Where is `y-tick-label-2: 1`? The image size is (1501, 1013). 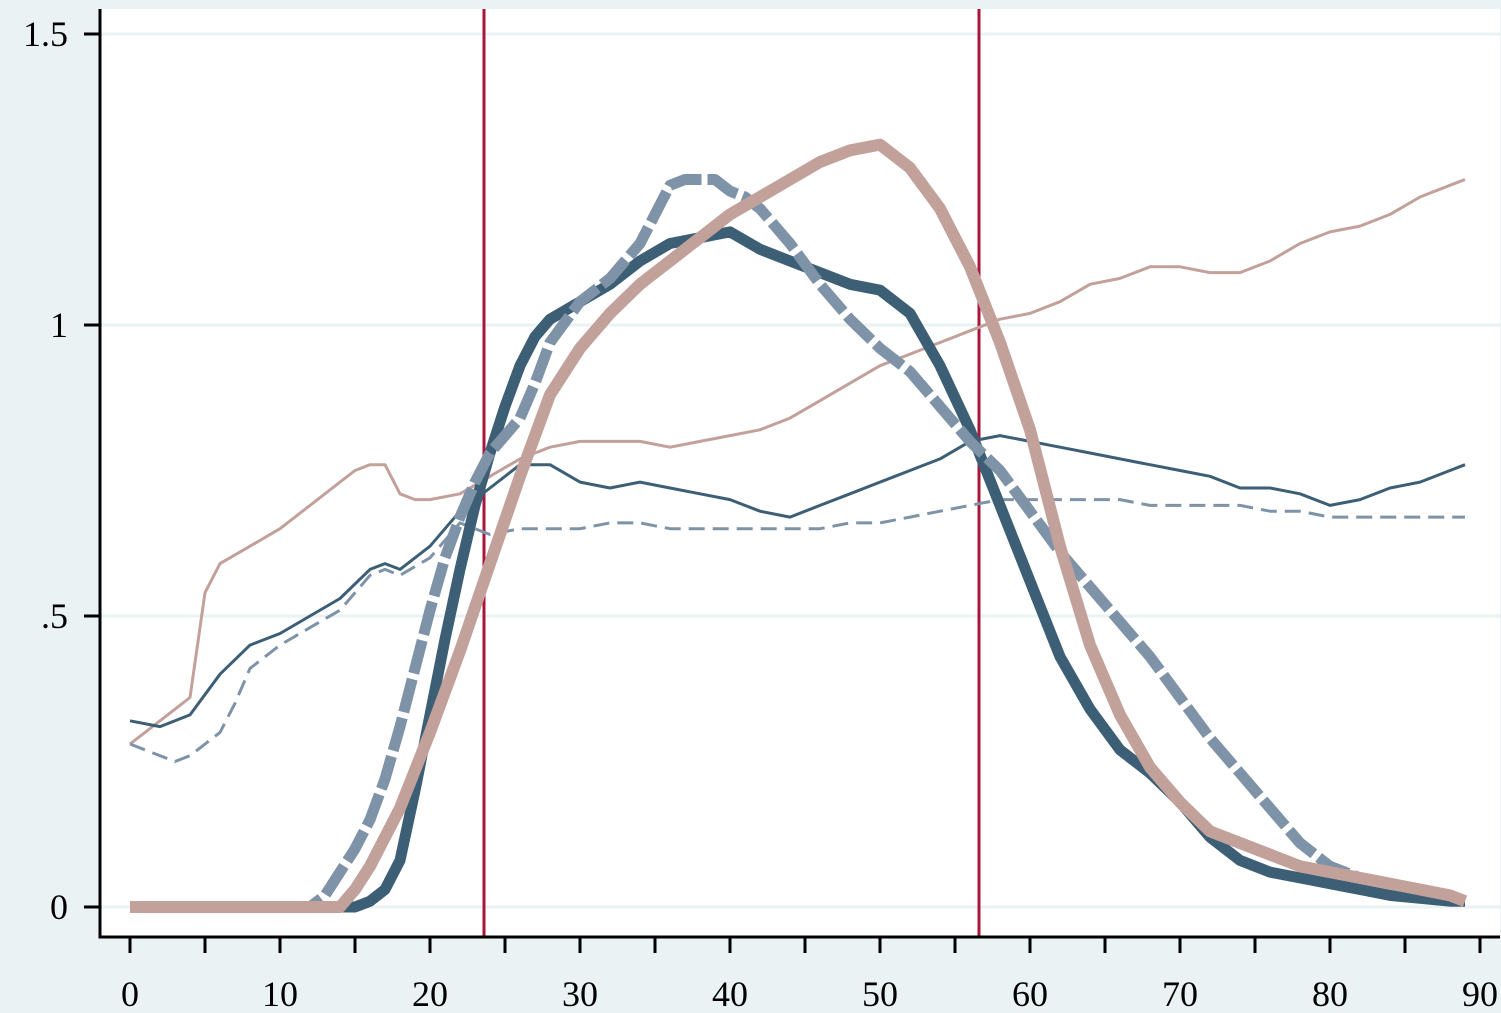 y-tick-label-2: 1 is located at coordinates (59, 325).